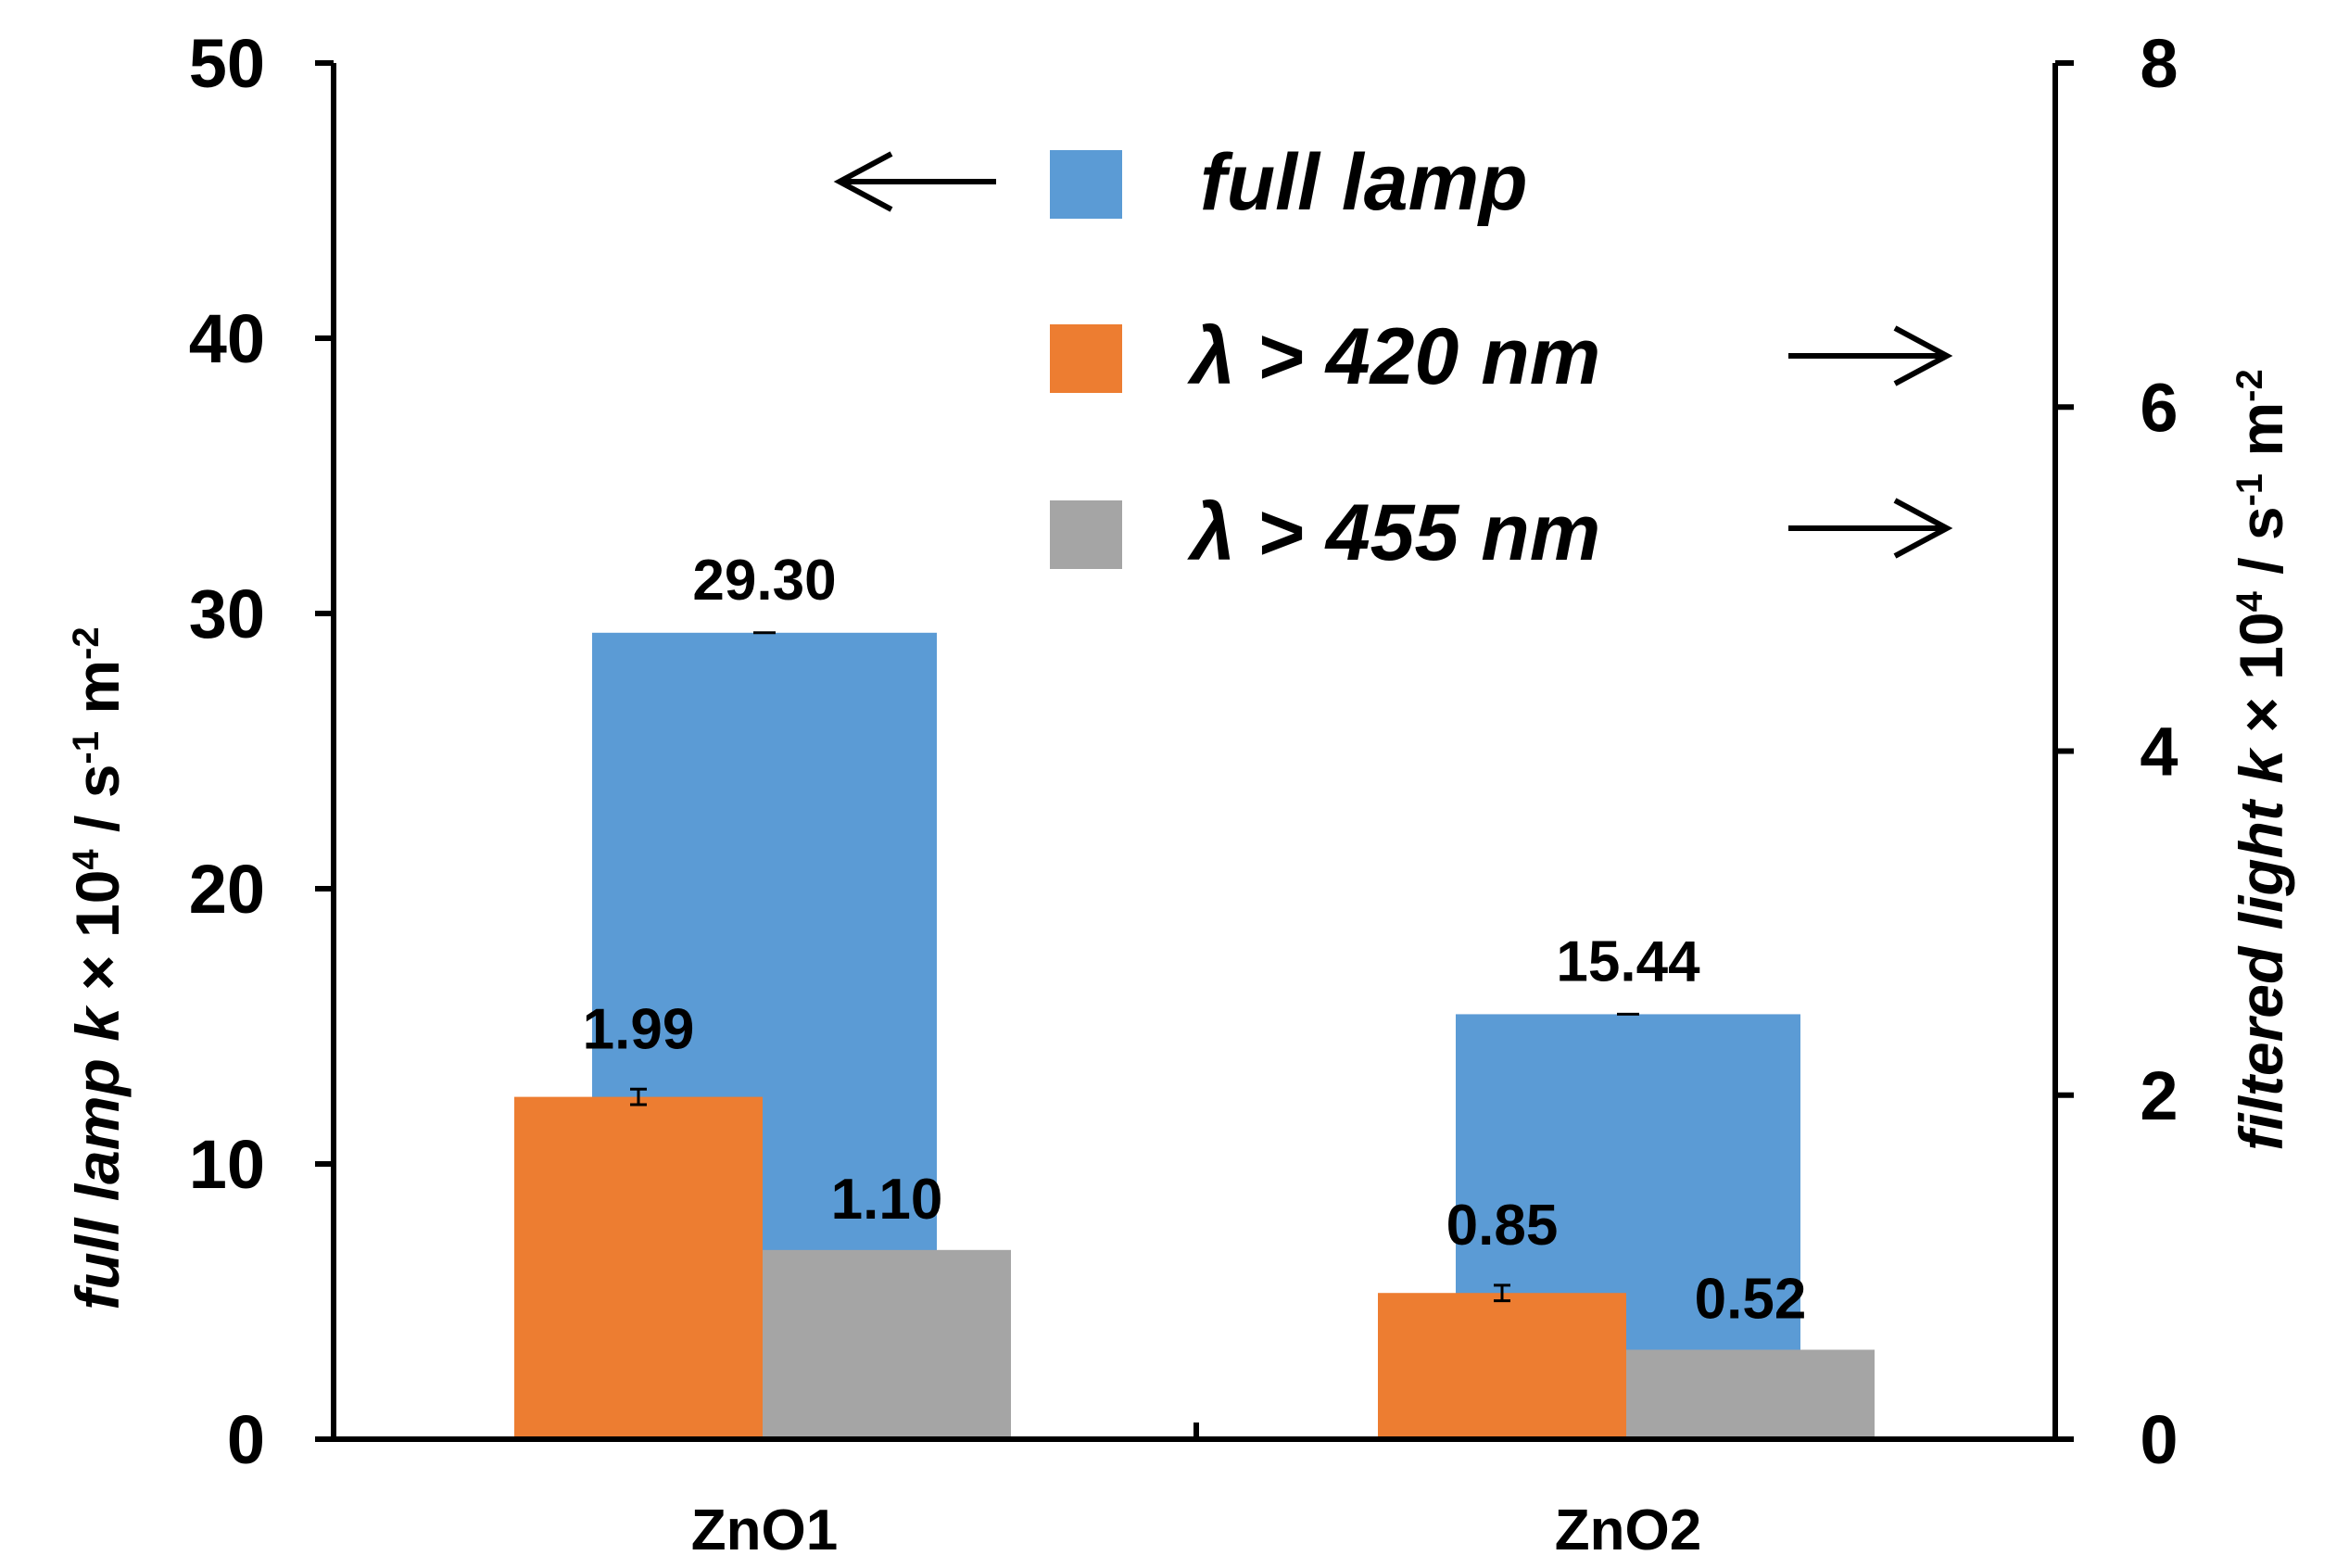 Image resolution: width=2349 pixels, height=1568 pixels. What do you see at coordinates (1364, 182) in the screenshot?
I see `legend-label-full-lamp: full lamp` at bounding box center [1364, 182].